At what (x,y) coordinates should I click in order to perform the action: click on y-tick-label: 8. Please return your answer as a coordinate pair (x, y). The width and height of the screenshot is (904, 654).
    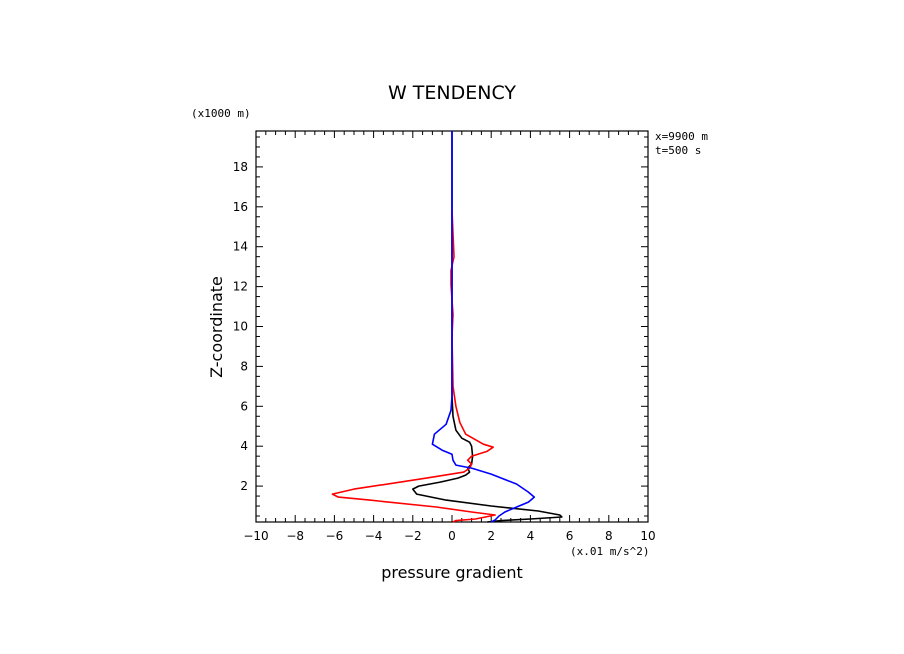
    Looking at the image, I should click on (244, 366).